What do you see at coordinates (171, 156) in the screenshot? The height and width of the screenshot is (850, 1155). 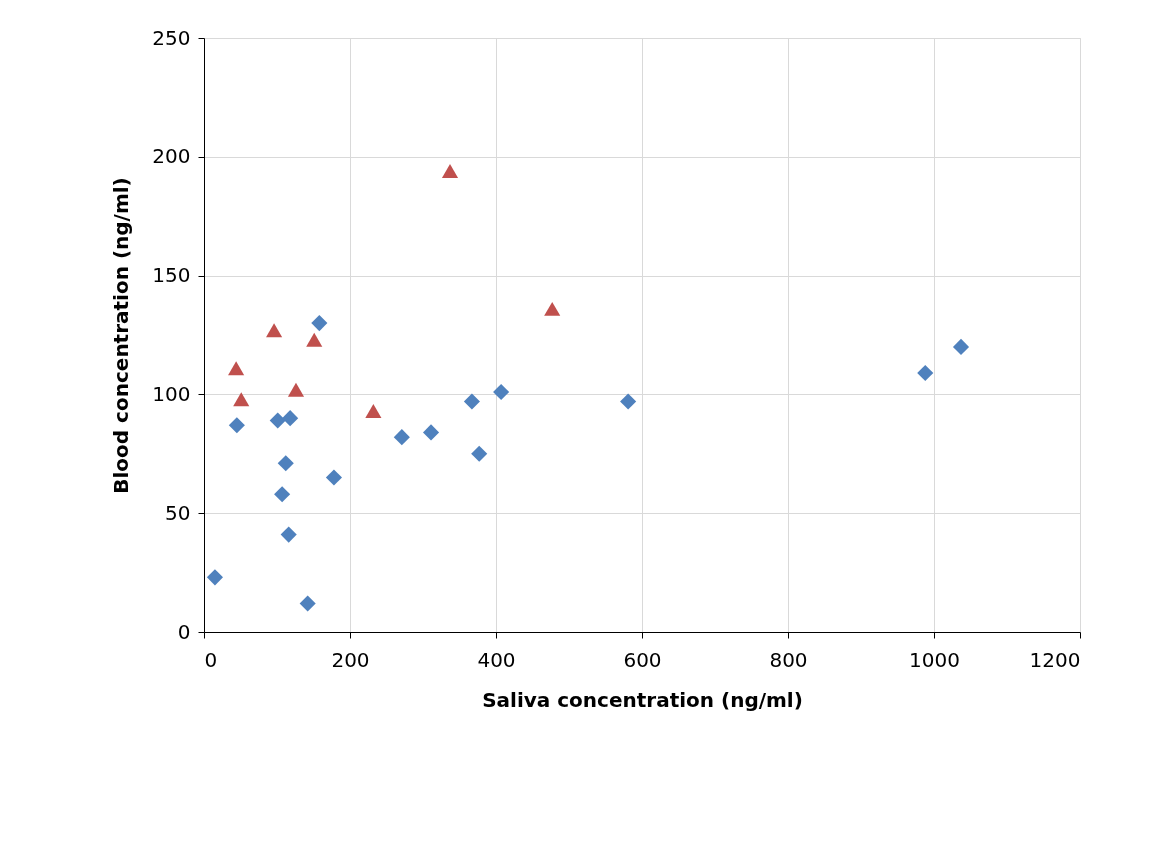 I see `y-tick-label: 200` at bounding box center [171, 156].